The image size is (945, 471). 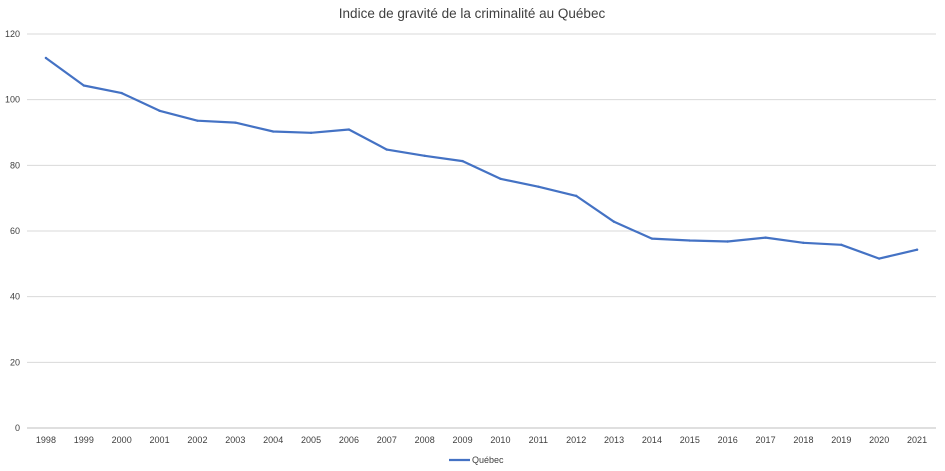 I want to click on data-point-2004, so click(x=273, y=131).